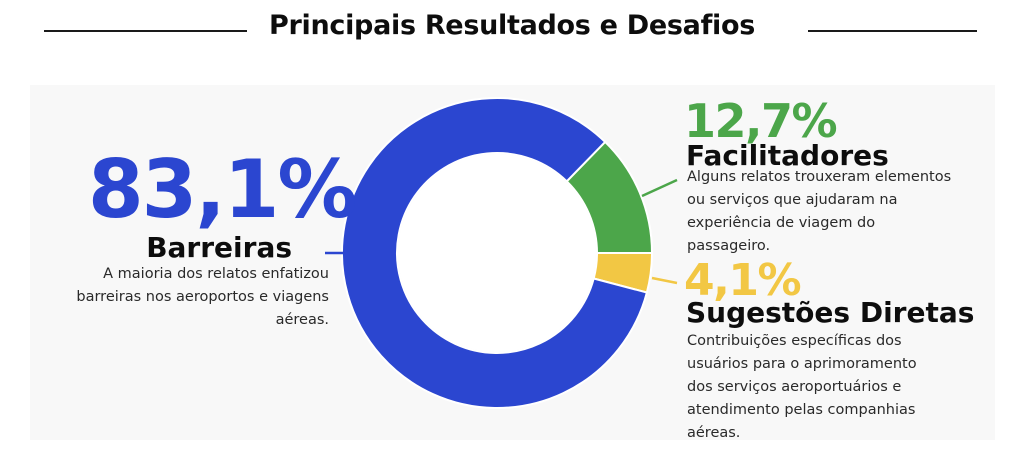  What do you see at coordinates (761, 121) in the screenshot?
I see `facilitadores-percent: 12,7%` at bounding box center [761, 121].